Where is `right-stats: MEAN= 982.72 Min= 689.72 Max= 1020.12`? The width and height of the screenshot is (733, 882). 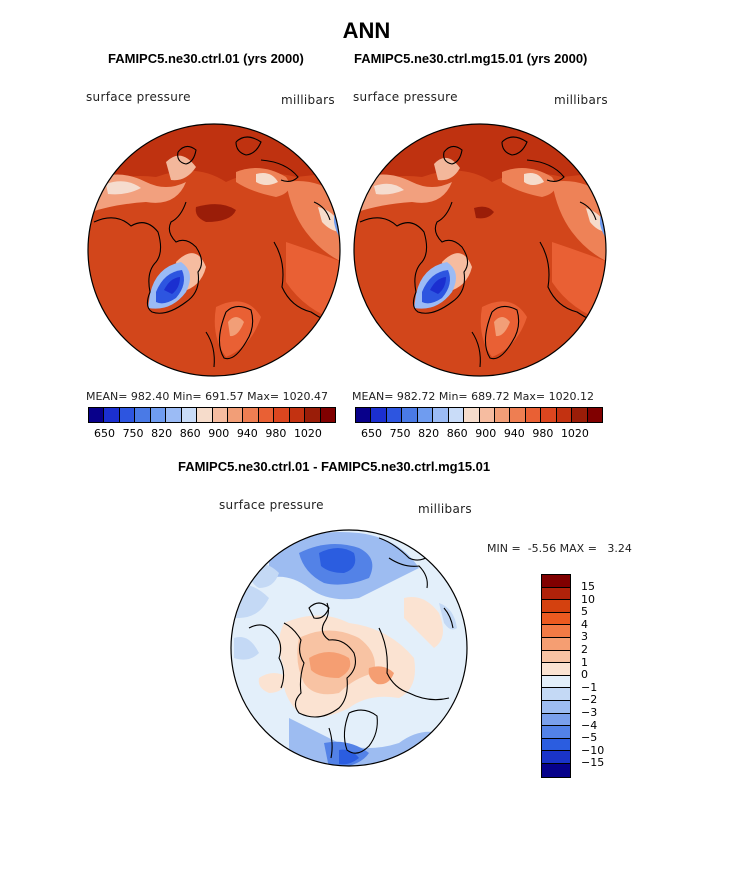
right-stats: MEAN= 982.72 Min= 689.72 Max= 1020.12 is located at coordinates (473, 396).